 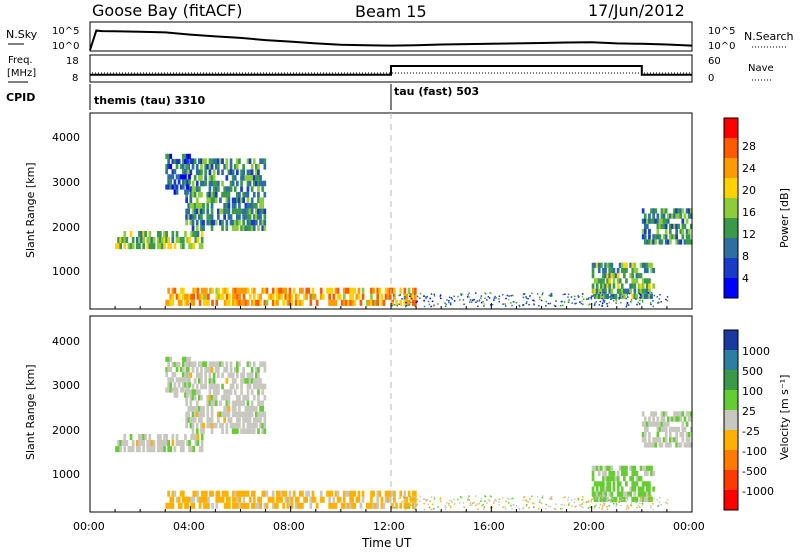 What do you see at coordinates (66, 137) in the screenshot?
I see `power-ytick-4000: 4000` at bounding box center [66, 137].